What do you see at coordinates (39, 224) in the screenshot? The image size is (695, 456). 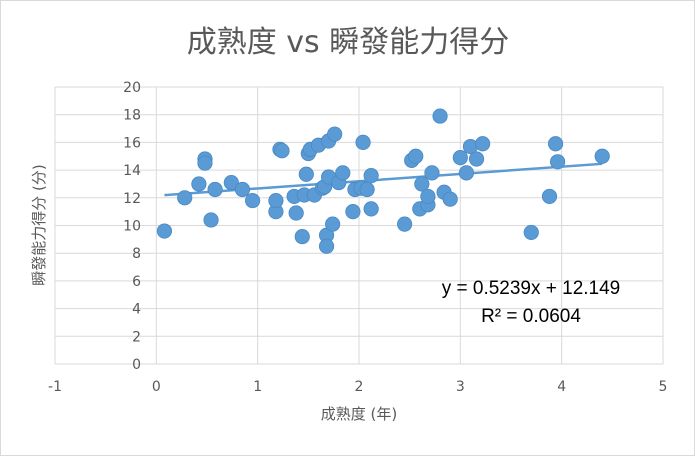 I see `y-axis-title: 瞬發能力得分 (分)` at bounding box center [39, 224].